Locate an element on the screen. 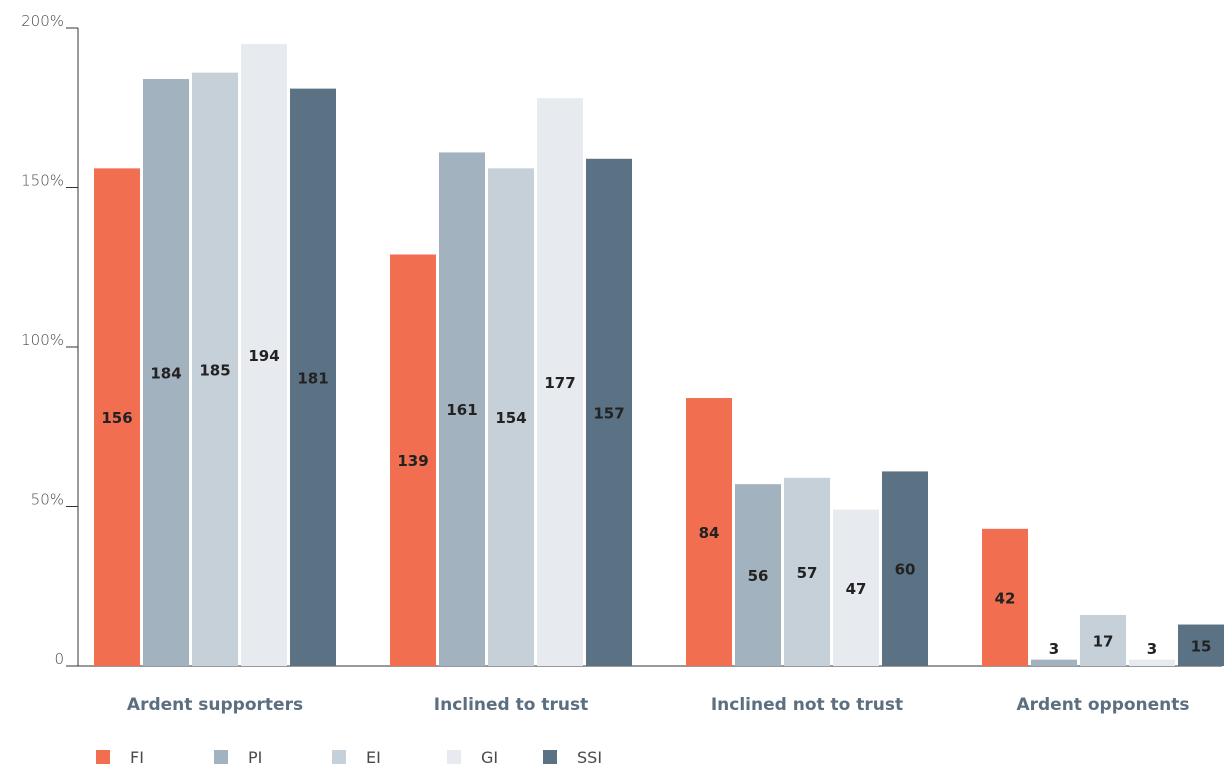  y-tick-label: 150% is located at coordinates (42, 181).